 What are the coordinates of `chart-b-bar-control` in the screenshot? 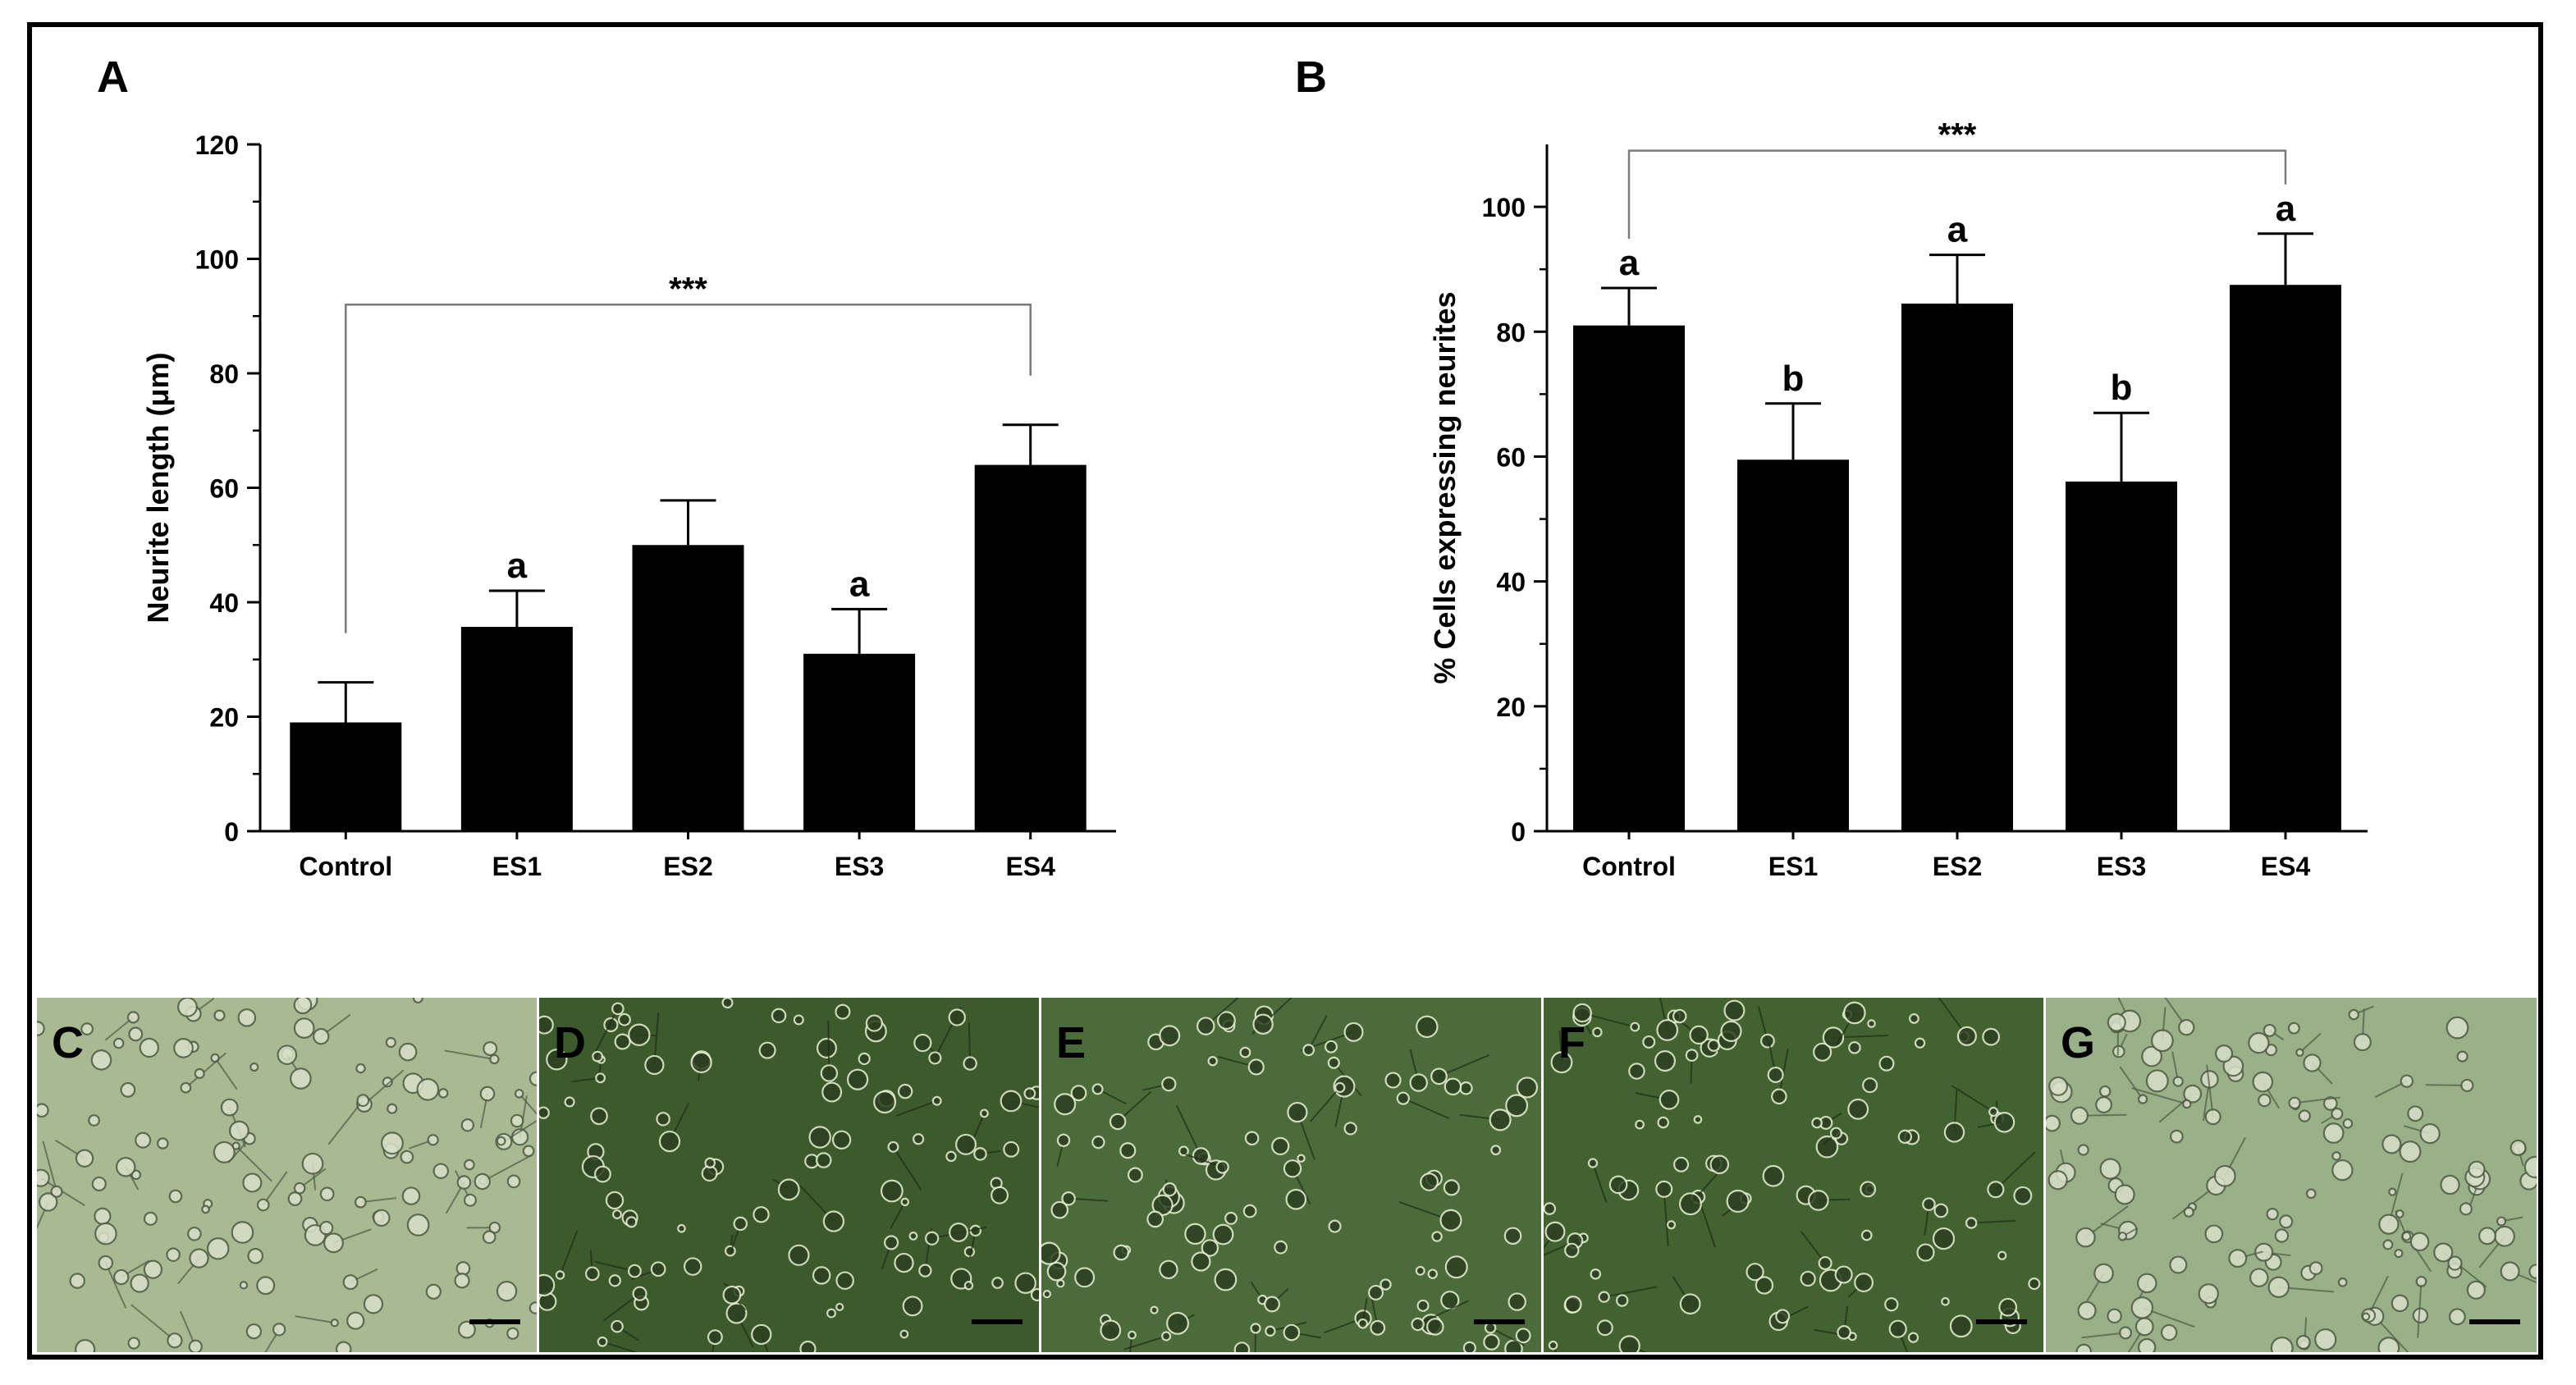 It's located at (1629, 578).